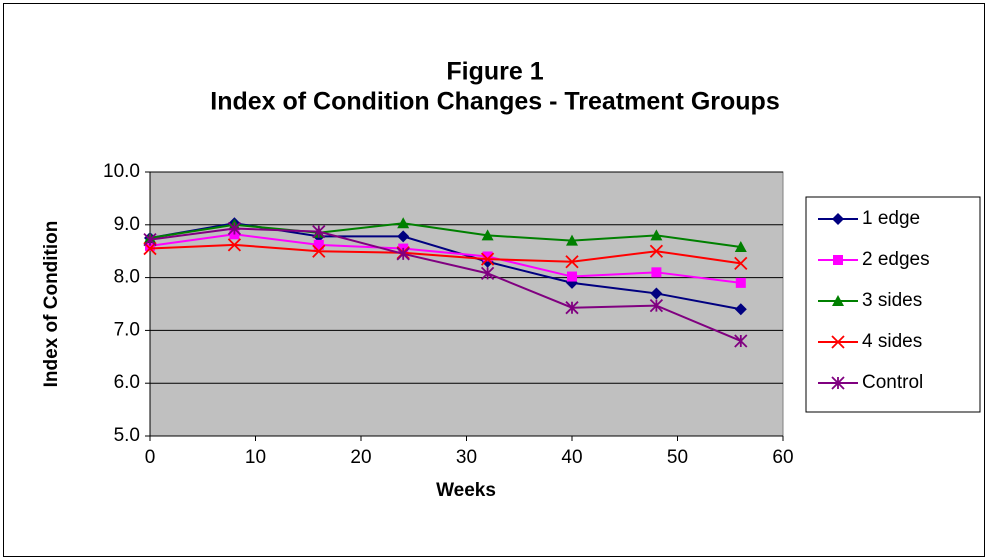  What do you see at coordinates (255, 457) in the screenshot?
I see `x-tick-label: 10` at bounding box center [255, 457].